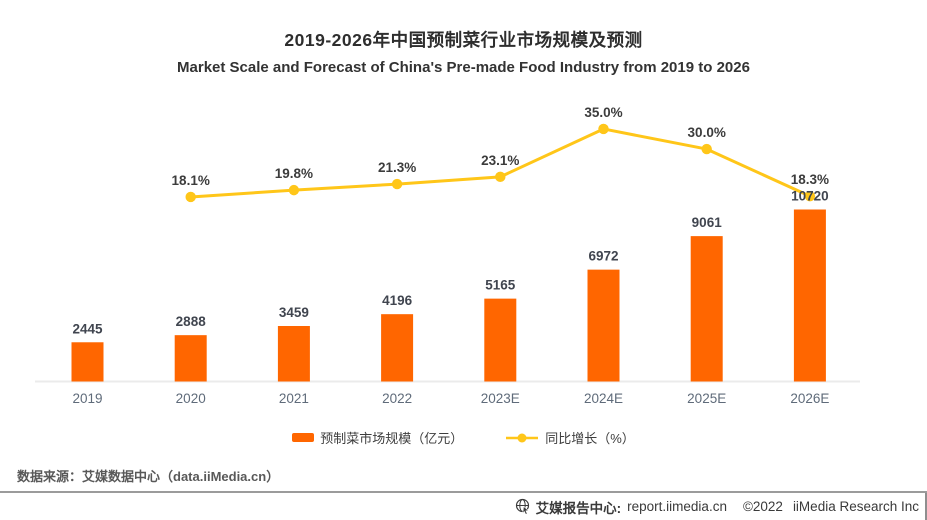  Describe the element at coordinates (707, 222) in the screenshot. I see `value-label-2025E: 9061` at that location.